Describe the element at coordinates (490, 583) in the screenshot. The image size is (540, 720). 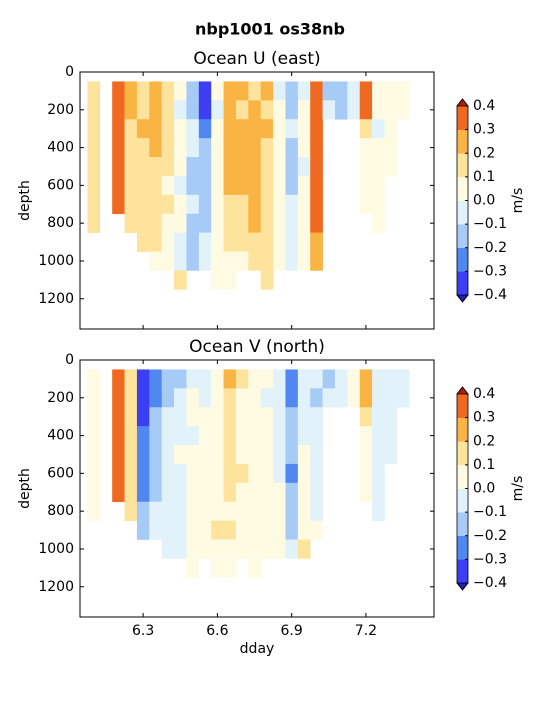
I see `colorbar-tick-label: −0.4` at that location.